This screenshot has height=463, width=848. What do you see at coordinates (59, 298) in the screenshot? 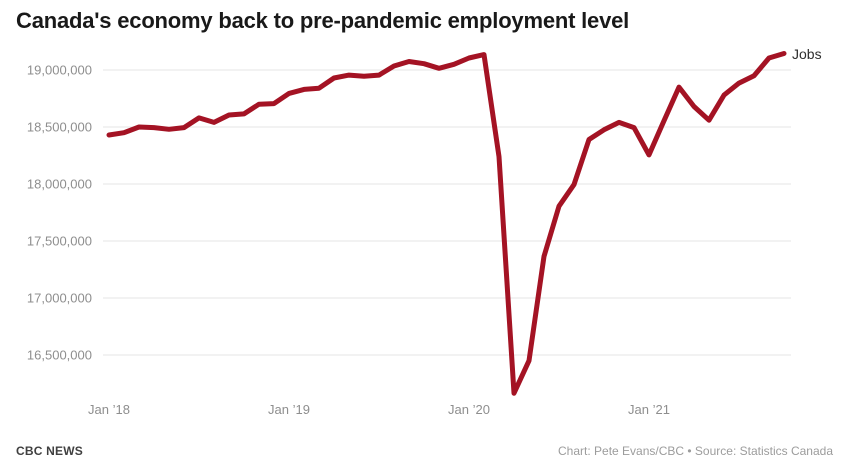
I see `y-axis-label: 17,000,000` at bounding box center [59, 298].